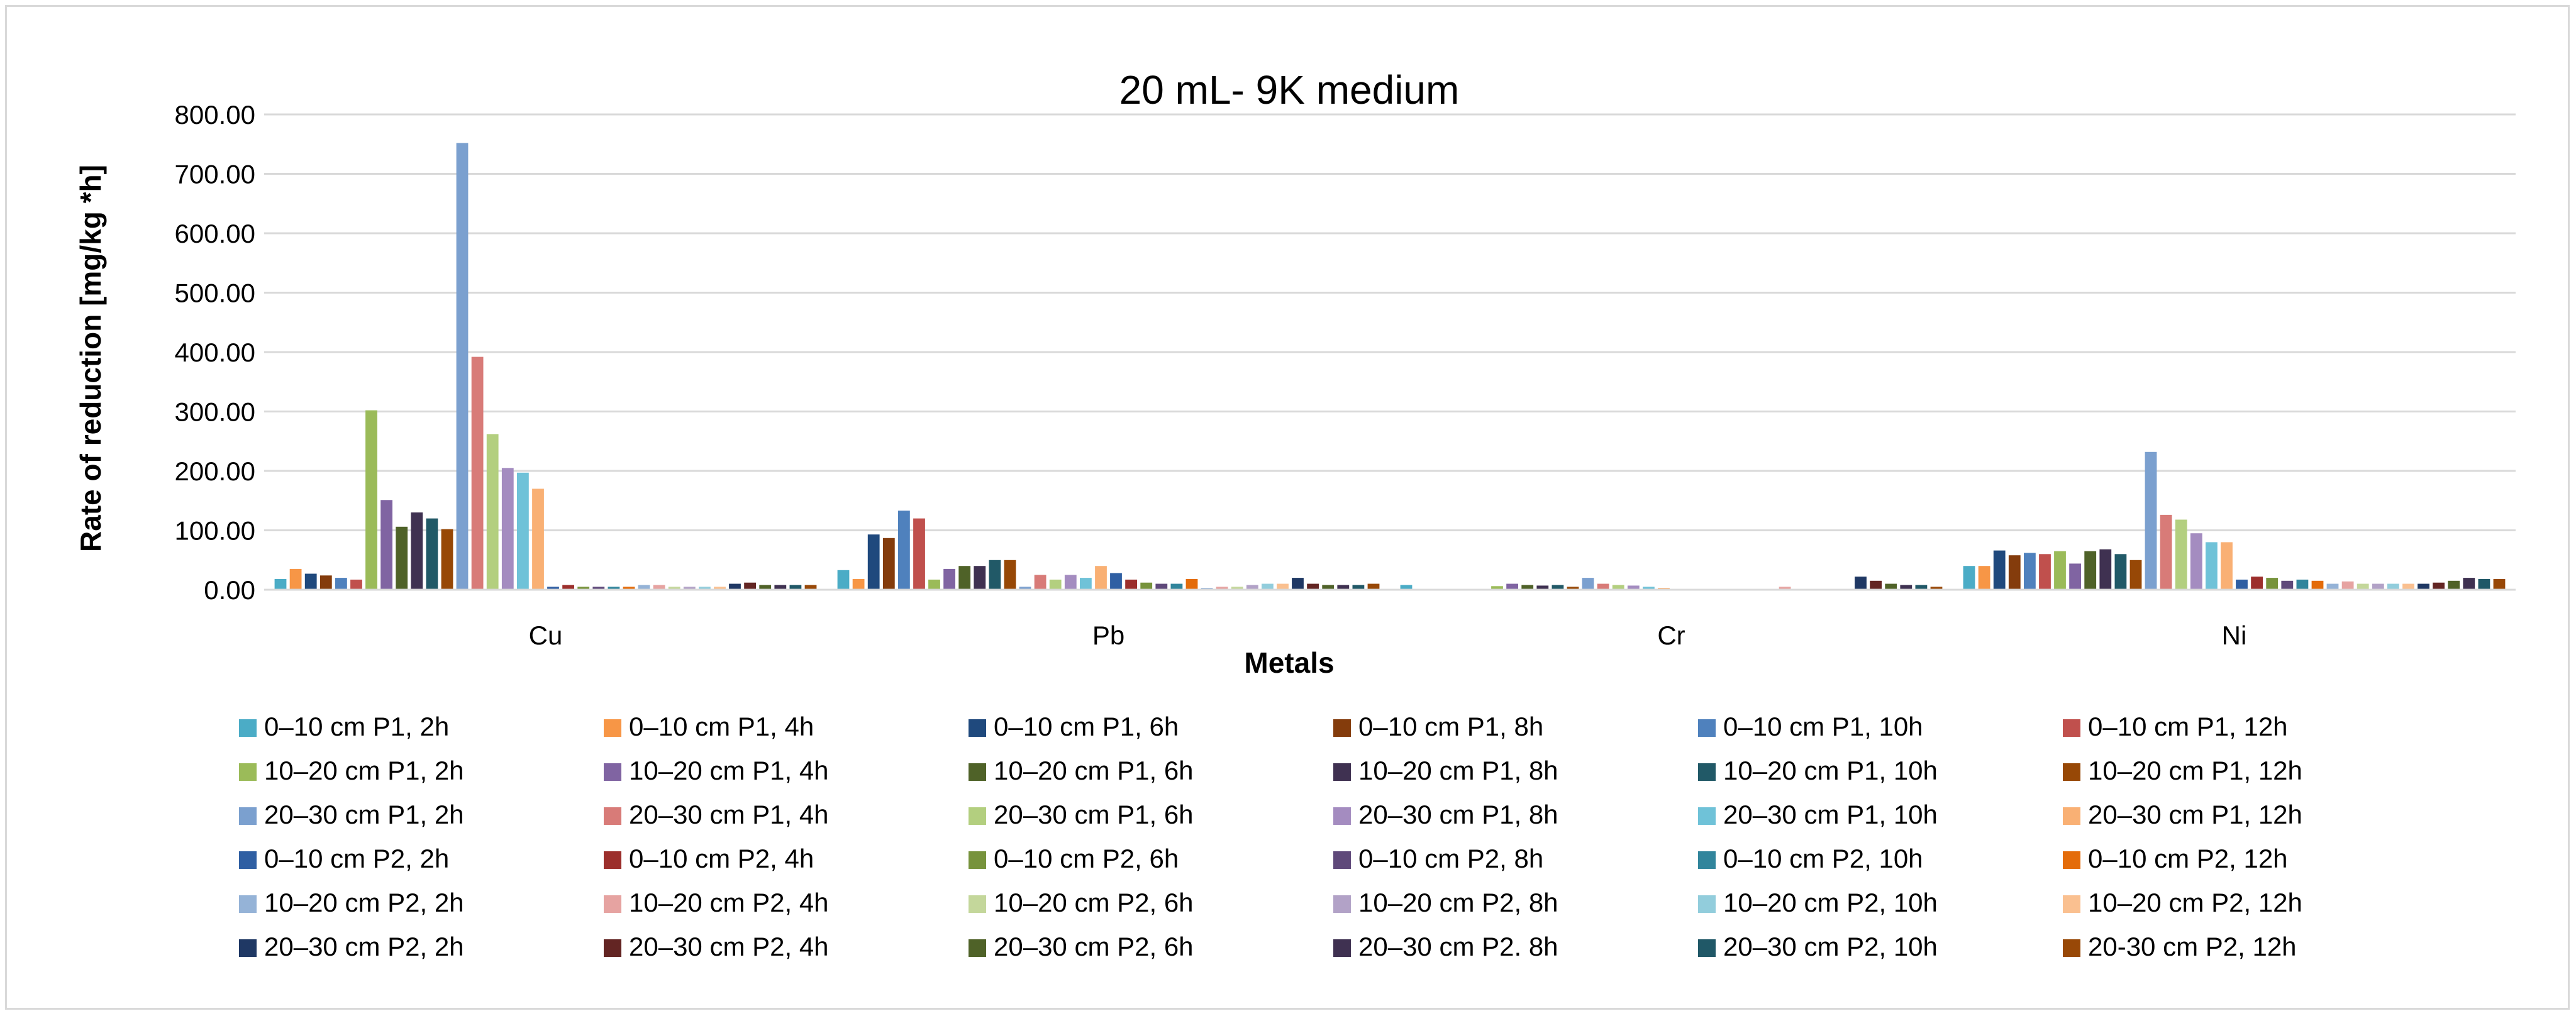  I want to click on legend-label: 20–30 cm P2, 6h, so click(1094, 947).